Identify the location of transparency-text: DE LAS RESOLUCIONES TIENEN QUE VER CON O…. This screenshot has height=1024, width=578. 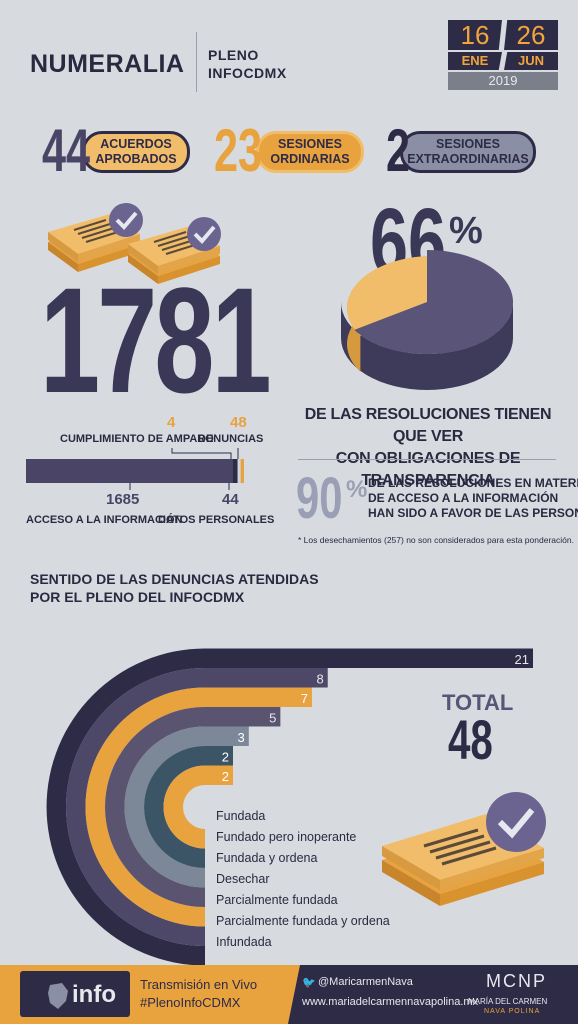
(428, 448).